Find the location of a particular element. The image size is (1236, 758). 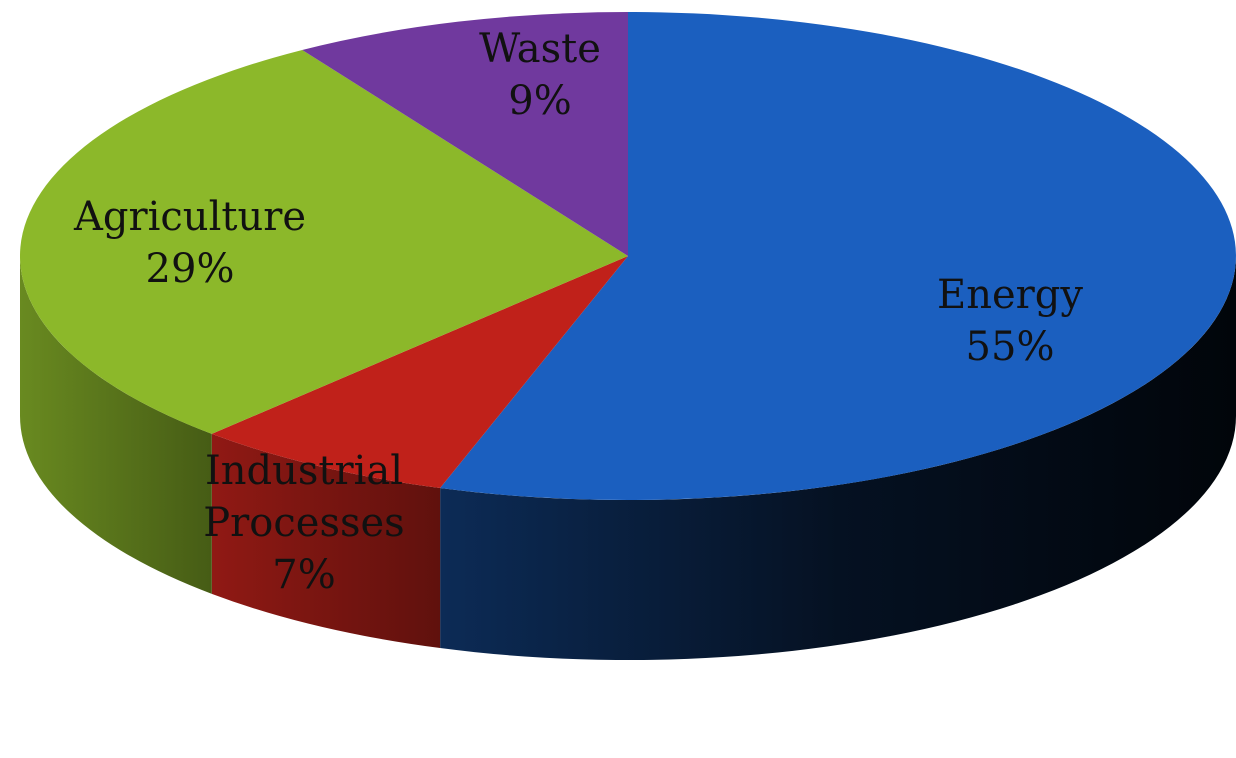

pie-label-energy-percent: 55% is located at coordinates (1010, 347).